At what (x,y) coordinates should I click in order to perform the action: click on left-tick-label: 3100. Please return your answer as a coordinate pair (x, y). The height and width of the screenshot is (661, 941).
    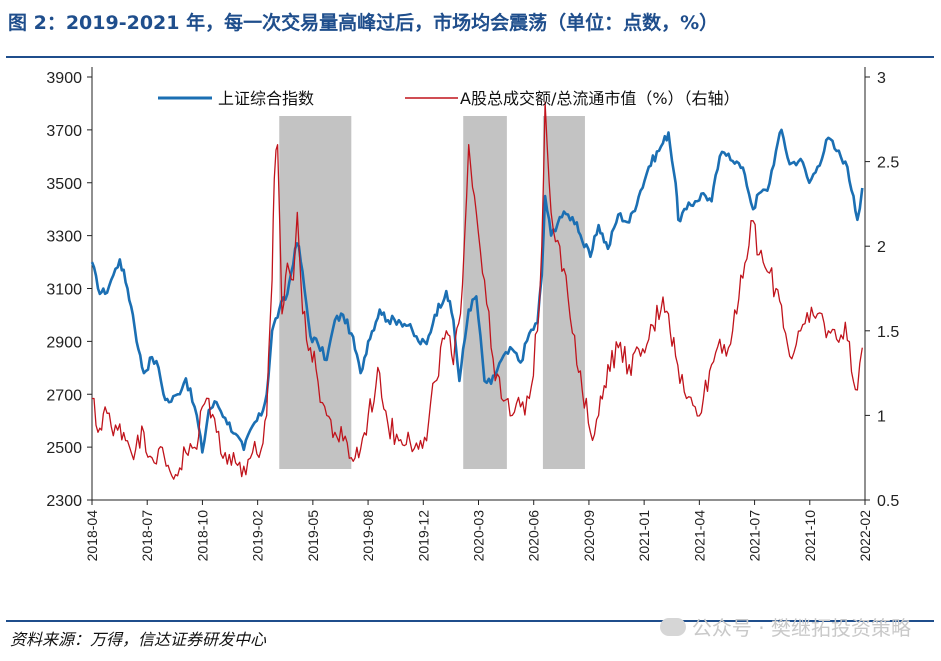
    Looking at the image, I should click on (64, 290).